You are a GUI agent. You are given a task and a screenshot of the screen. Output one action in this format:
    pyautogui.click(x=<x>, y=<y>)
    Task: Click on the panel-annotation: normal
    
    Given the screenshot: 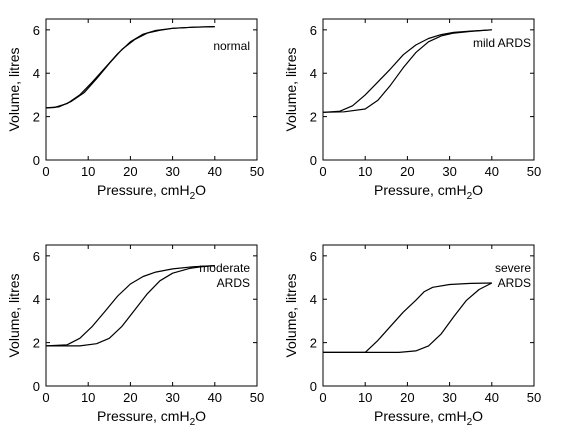 What is the action you would take?
    pyautogui.click(x=231, y=46)
    